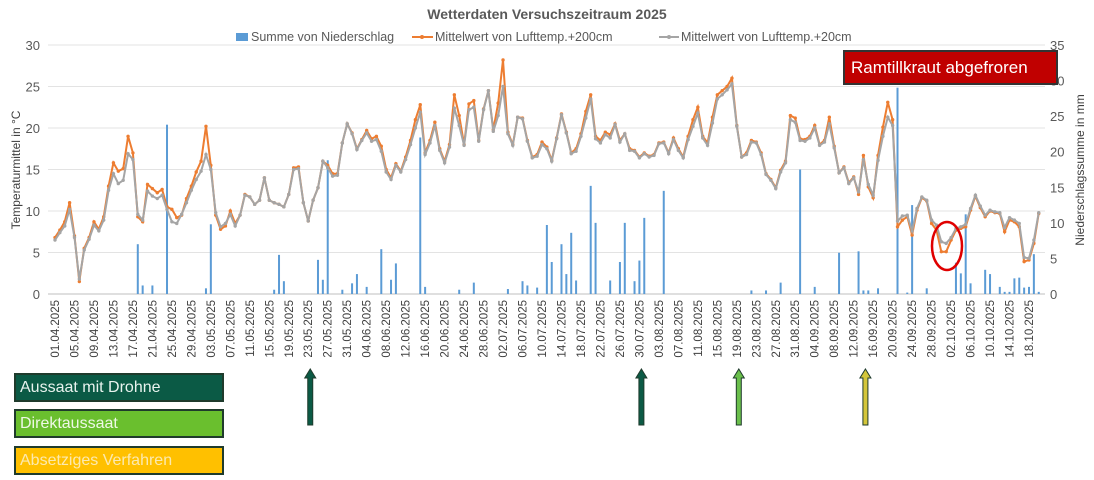  Describe the element at coordinates (322, 37) in the screenshot. I see `legend-label-precip: Summe von Niederschlag` at that location.